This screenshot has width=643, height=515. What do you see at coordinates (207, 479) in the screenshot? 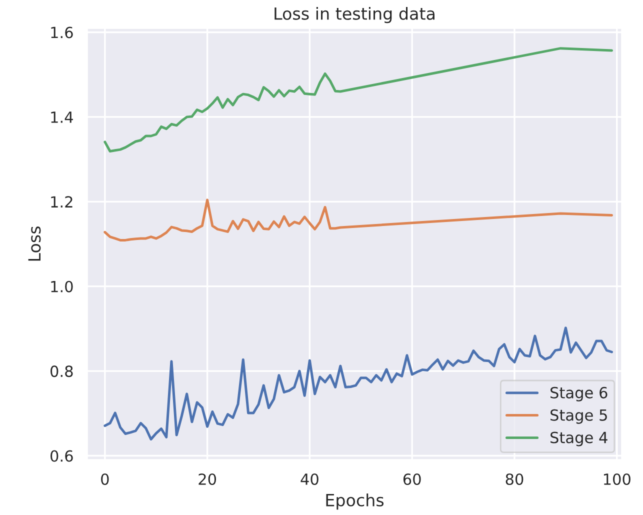
I see `x-tick-label: 20` at bounding box center [207, 479].